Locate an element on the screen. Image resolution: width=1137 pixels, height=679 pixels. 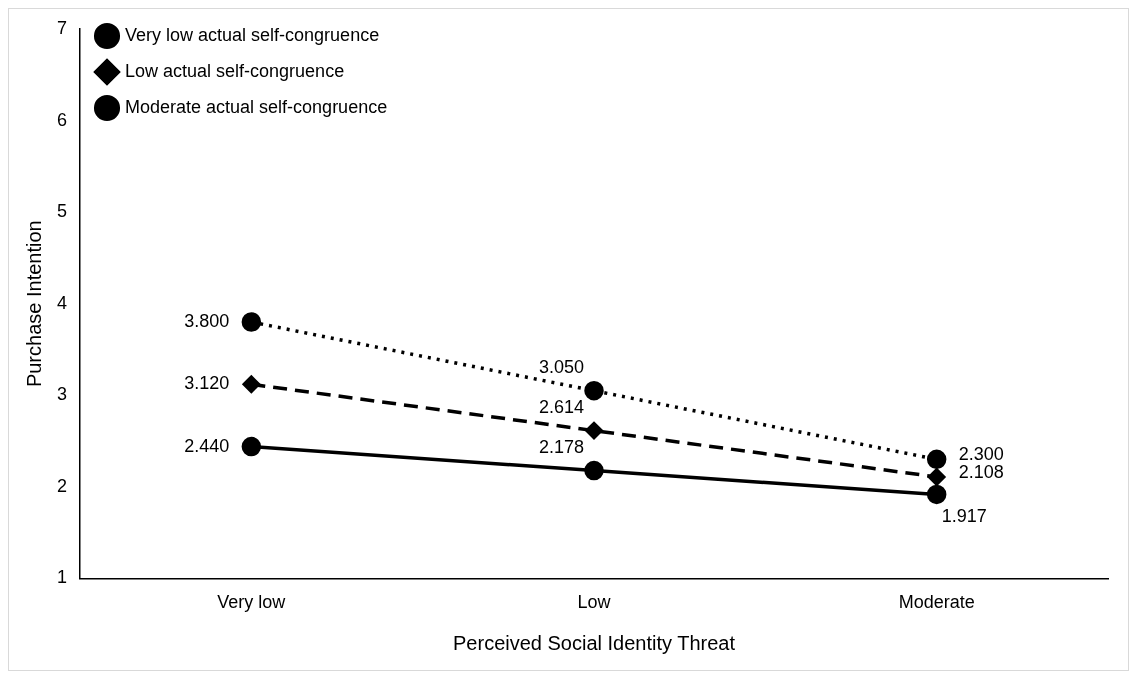
y-tick-label: 7 is located at coordinates (62, 27).